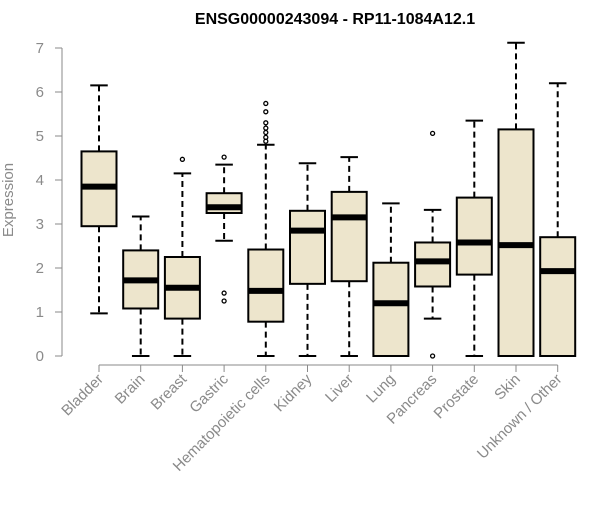 Image resolution: width=600 pixels, height=505 pixels. I want to click on x-tick-label: Liver, so click(339, 388).